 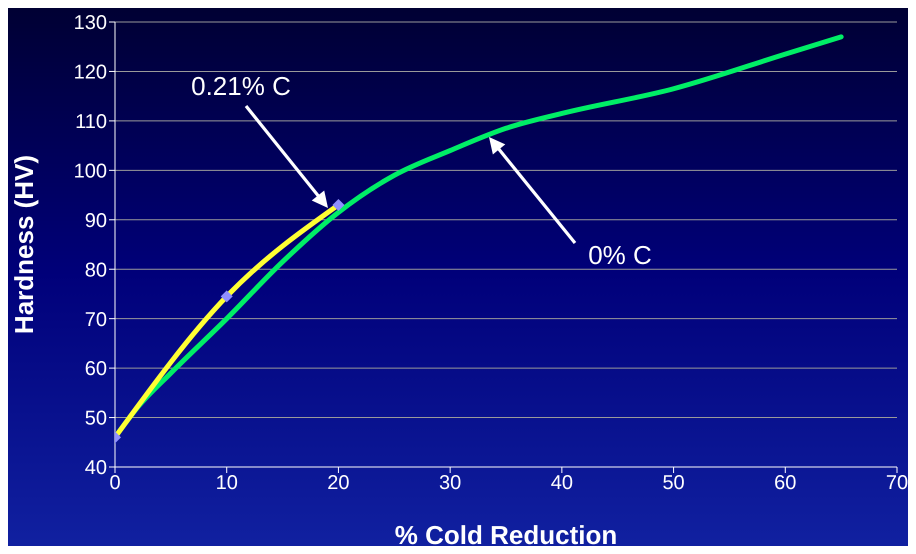 I want to click on y-tick-label: 130, so click(x=90, y=23).